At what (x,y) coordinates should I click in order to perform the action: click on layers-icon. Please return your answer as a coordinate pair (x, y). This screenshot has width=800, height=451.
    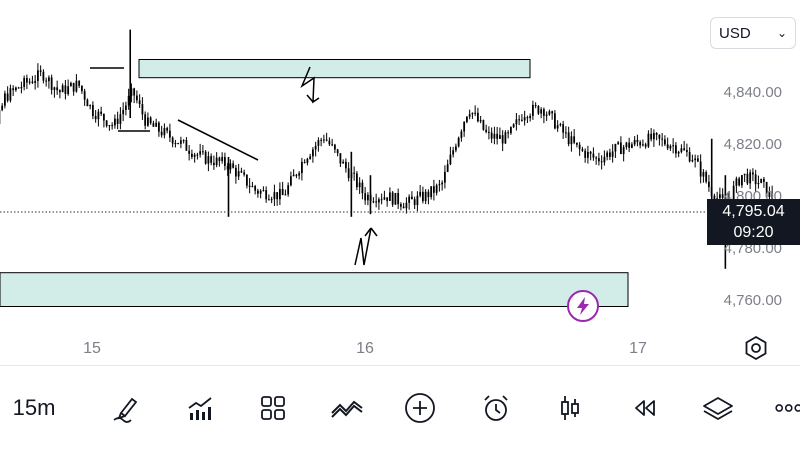
    Looking at the image, I should click on (718, 408).